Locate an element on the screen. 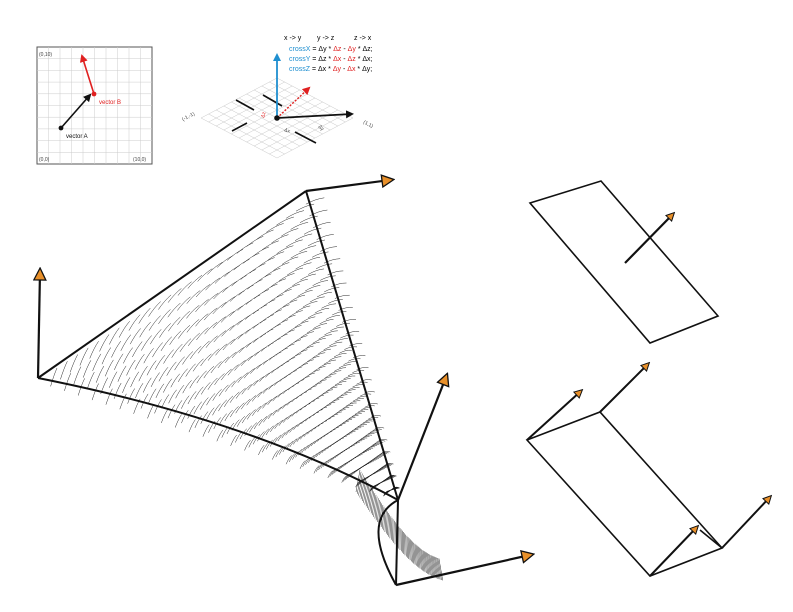 This screenshot has width=793, height=612. normal-arrow-top is located at coordinates (347, 186).